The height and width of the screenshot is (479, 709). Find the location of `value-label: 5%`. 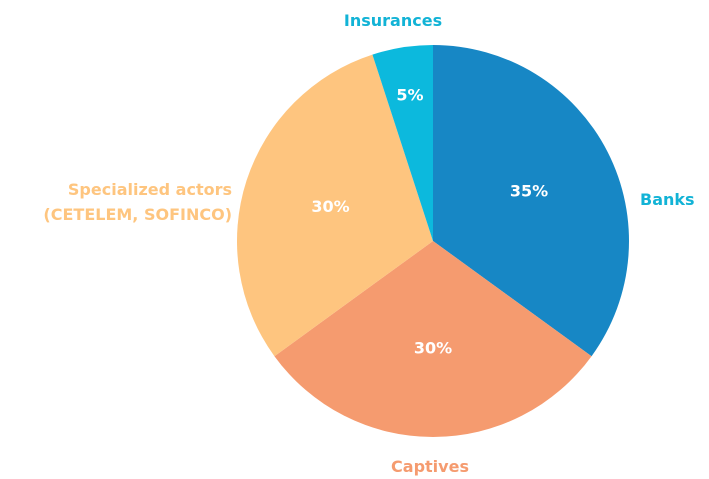

value-label: 5% is located at coordinates (409, 94).